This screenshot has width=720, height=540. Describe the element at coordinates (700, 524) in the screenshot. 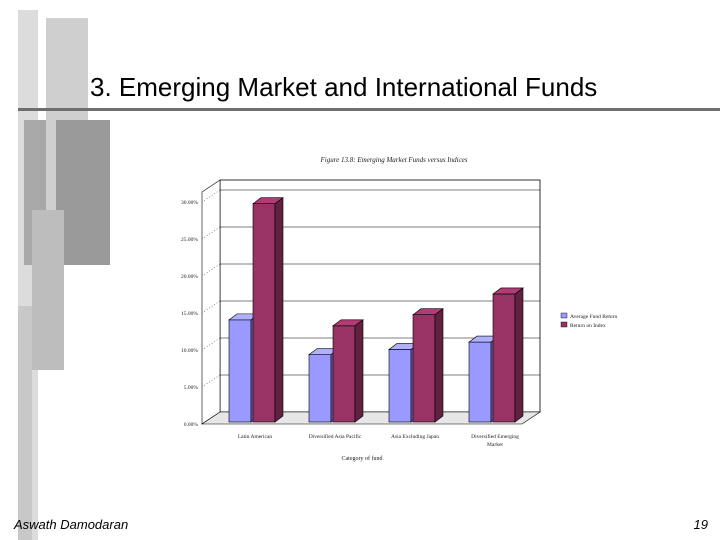

I see `page-number: 19` at that location.